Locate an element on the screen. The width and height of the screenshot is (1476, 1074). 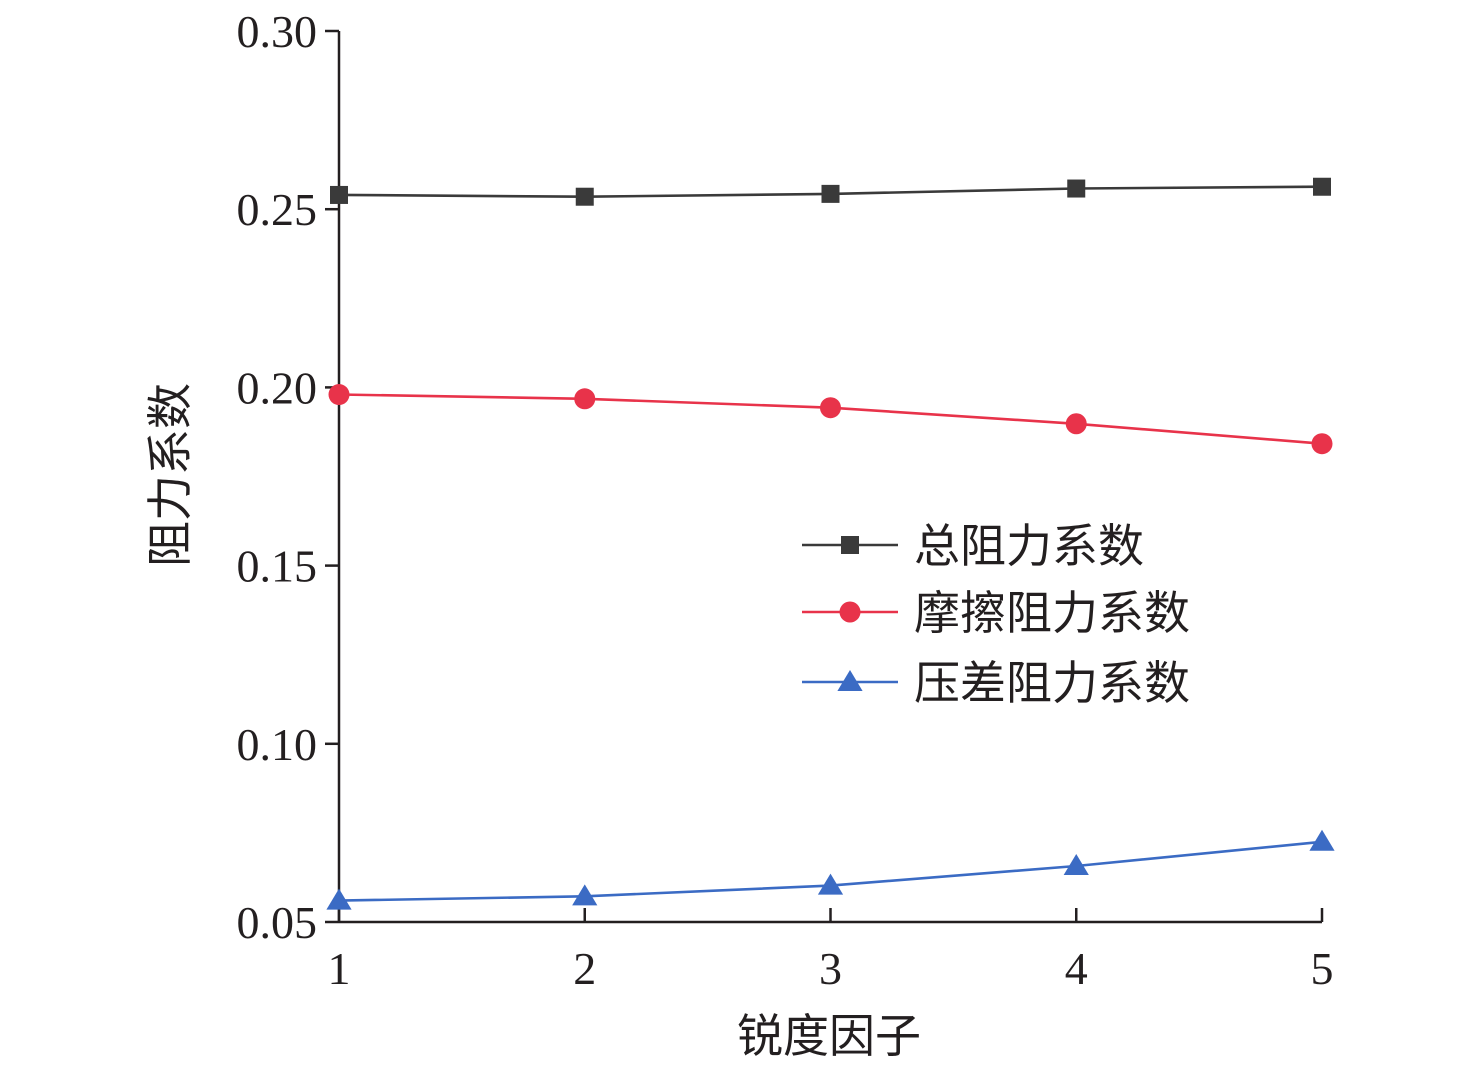
y-tick-label: 0.10 is located at coordinates (277, 744).